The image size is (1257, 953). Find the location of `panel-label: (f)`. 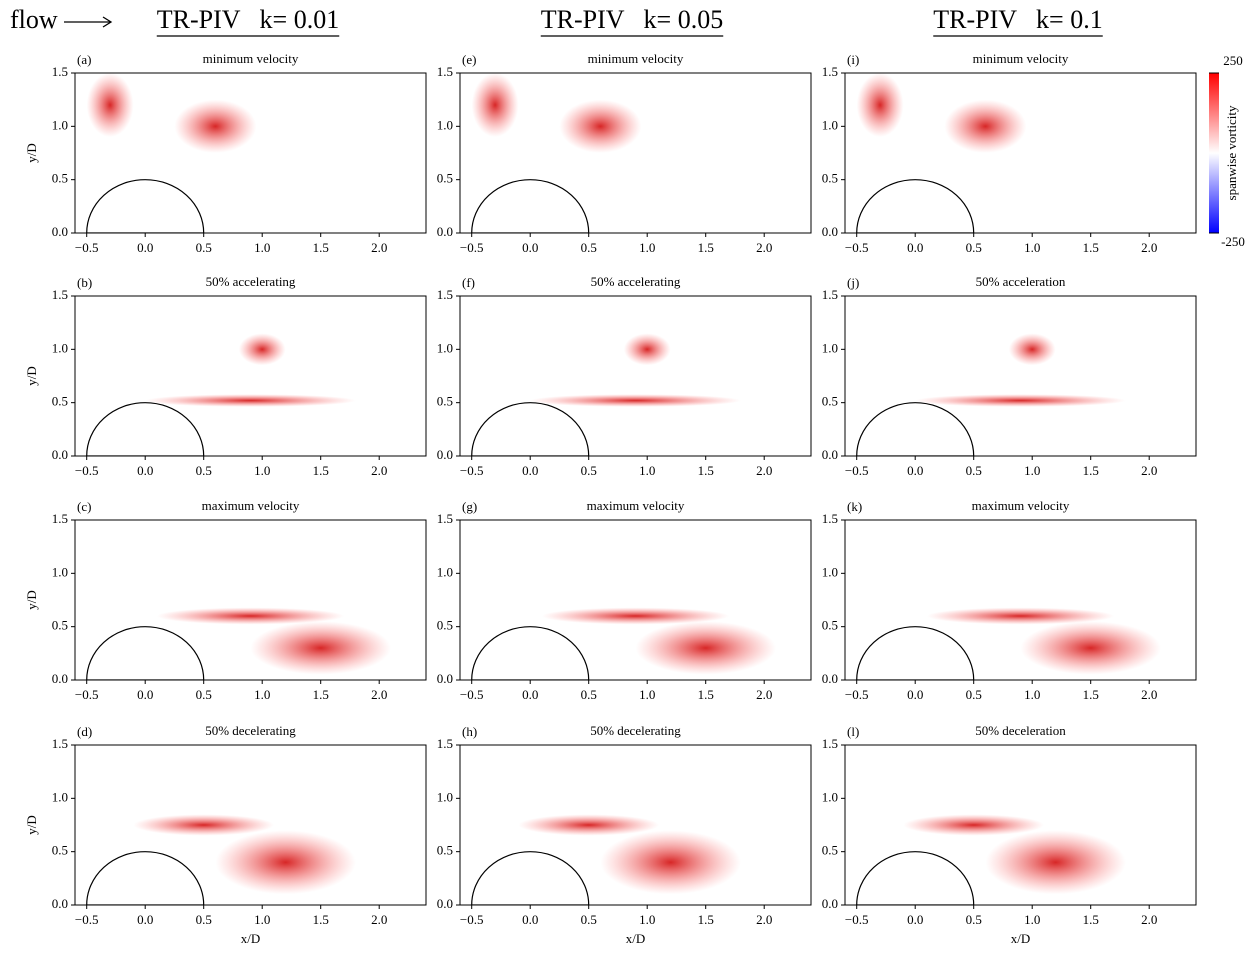

panel-label: (f) is located at coordinates (468, 282).